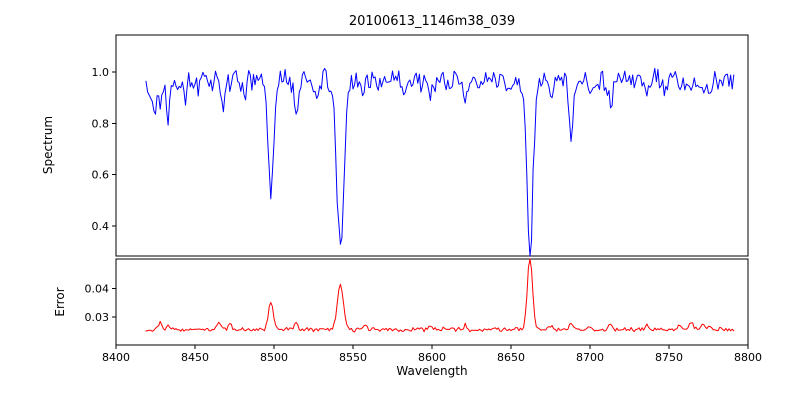 The height and width of the screenshot is (404, 800). What do you see at coordinates (511, 357) in the screenshot?
I see `x-tick-label: 8650` at bounding box center [511, 357].